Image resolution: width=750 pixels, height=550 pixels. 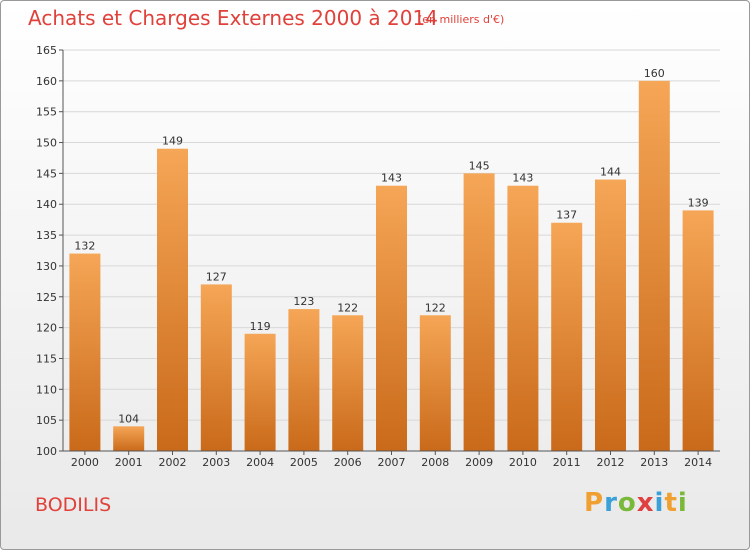 I want to click on chart-subtitle: (en milliers d'€), so click(x=461, y=19).